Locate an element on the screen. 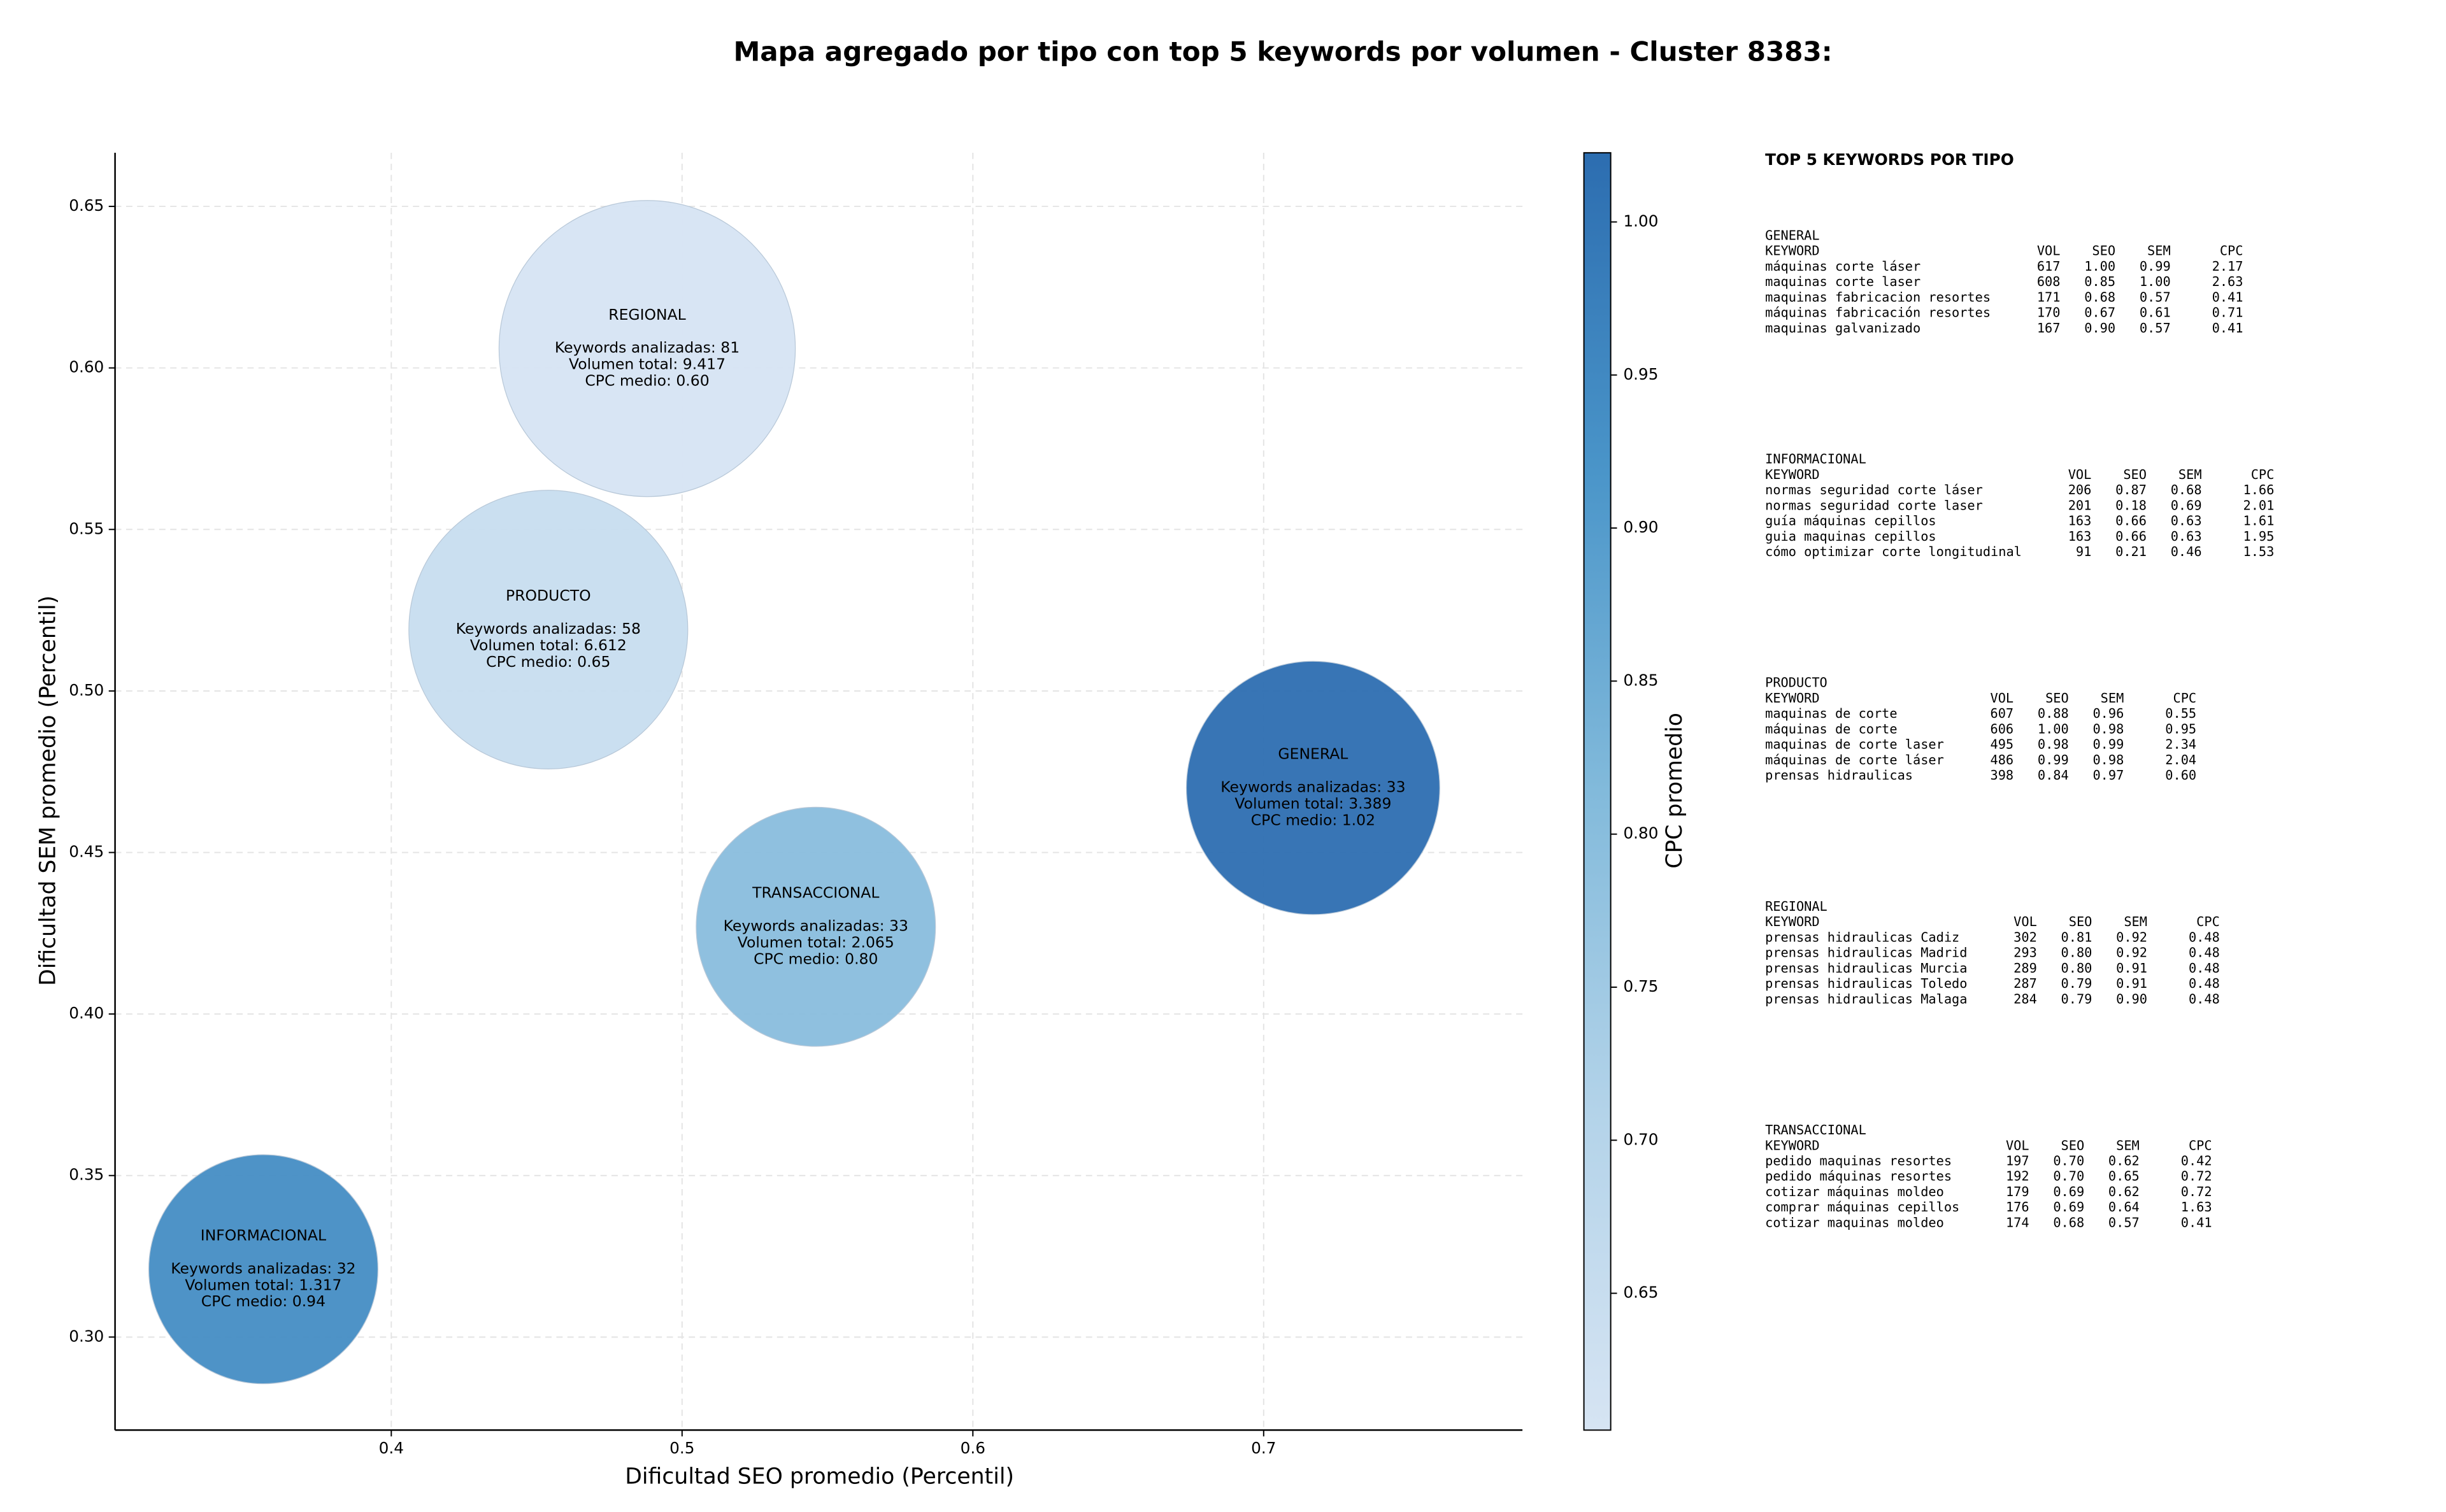 The height and width of the screenshot is (1512, 2446). table-cell: 0.41 is located at coordinates (2227, 328).